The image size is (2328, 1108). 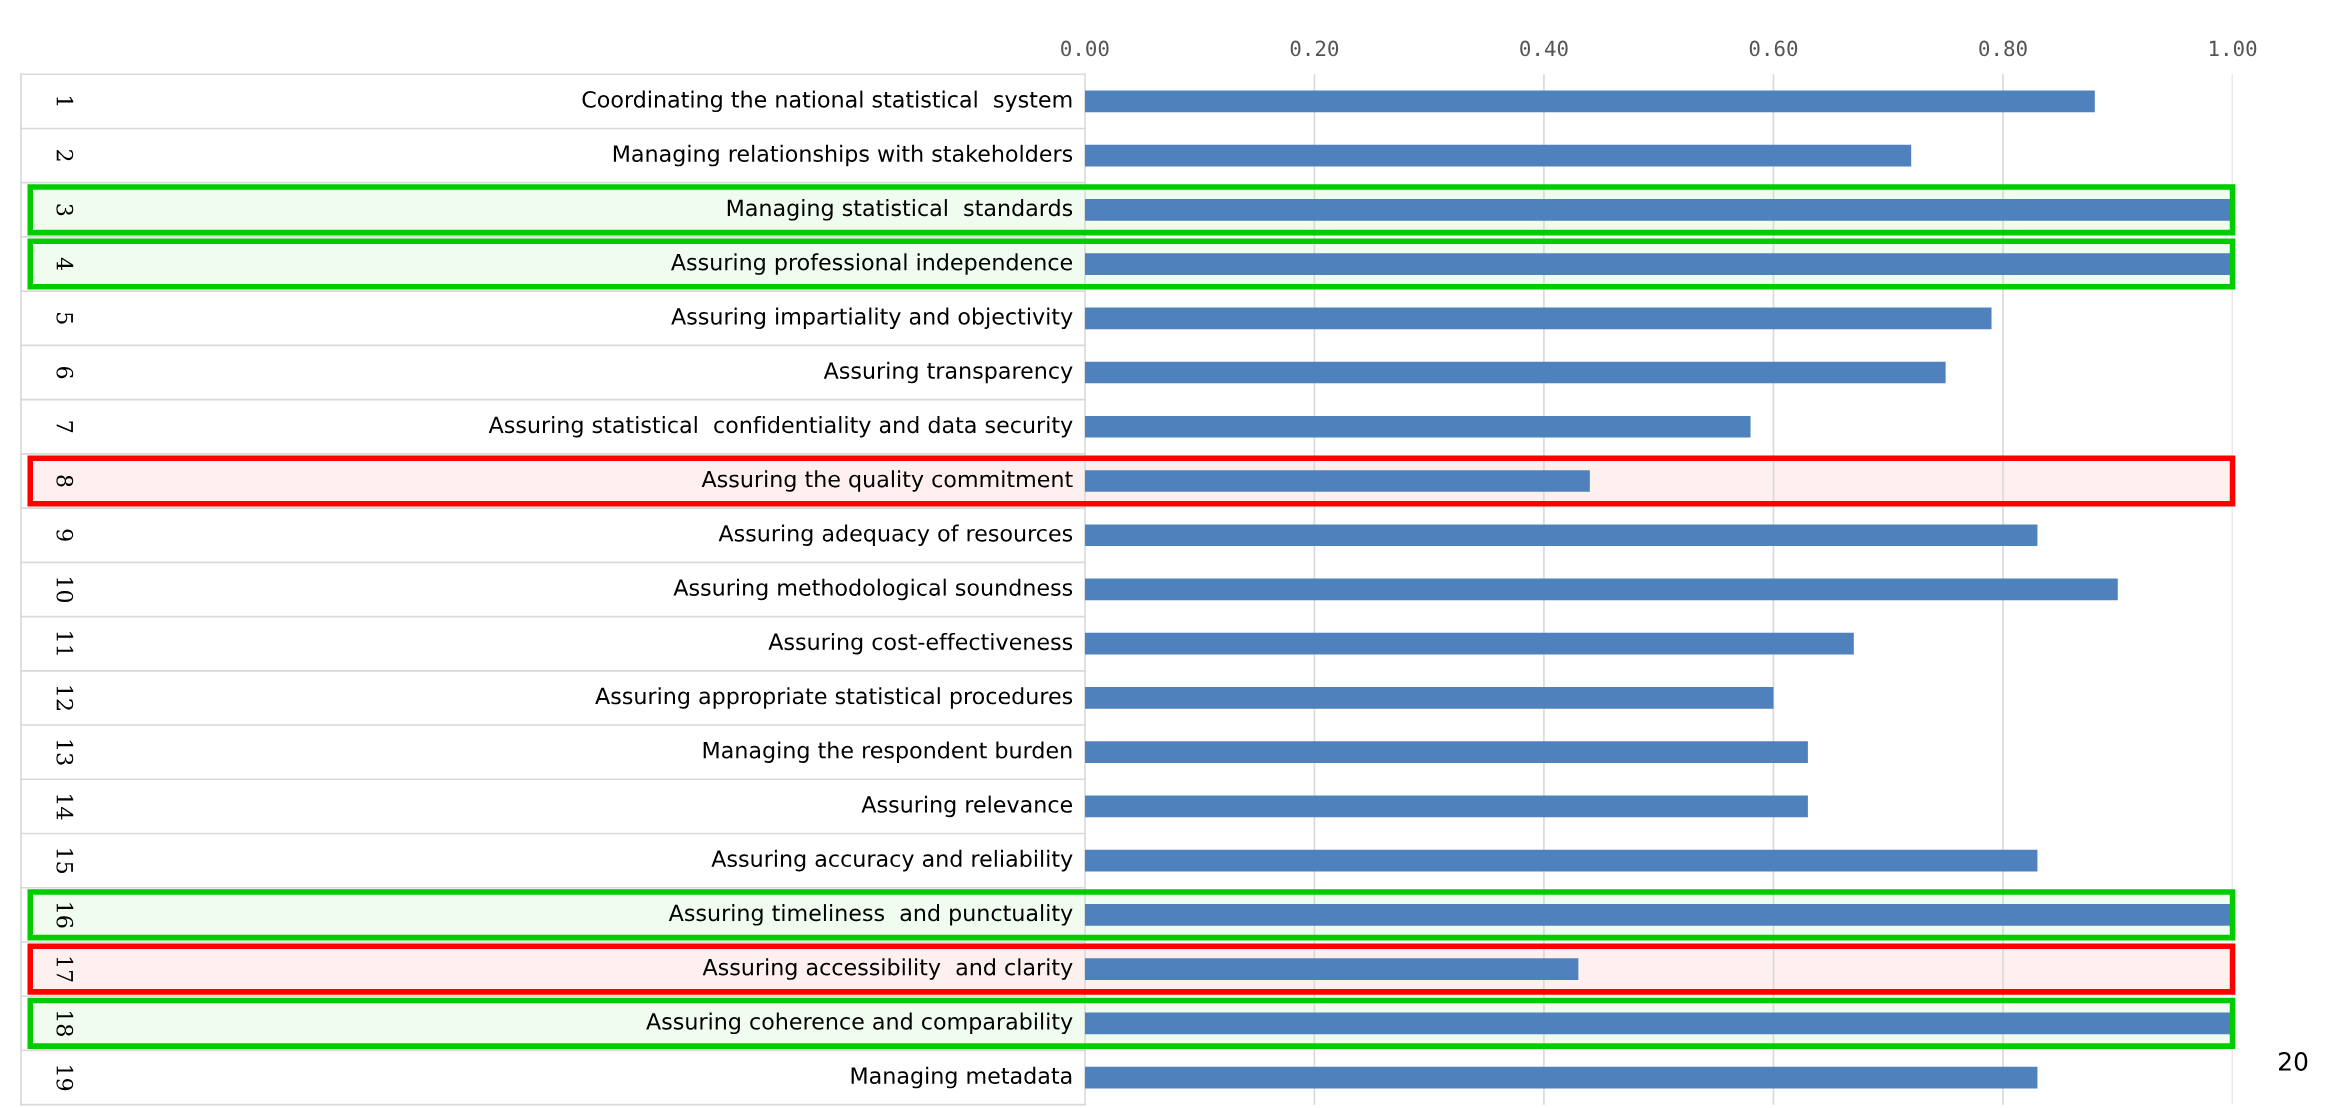 I want to click on y-tick-label: Assuring relevance, so click(x=967, y=806).